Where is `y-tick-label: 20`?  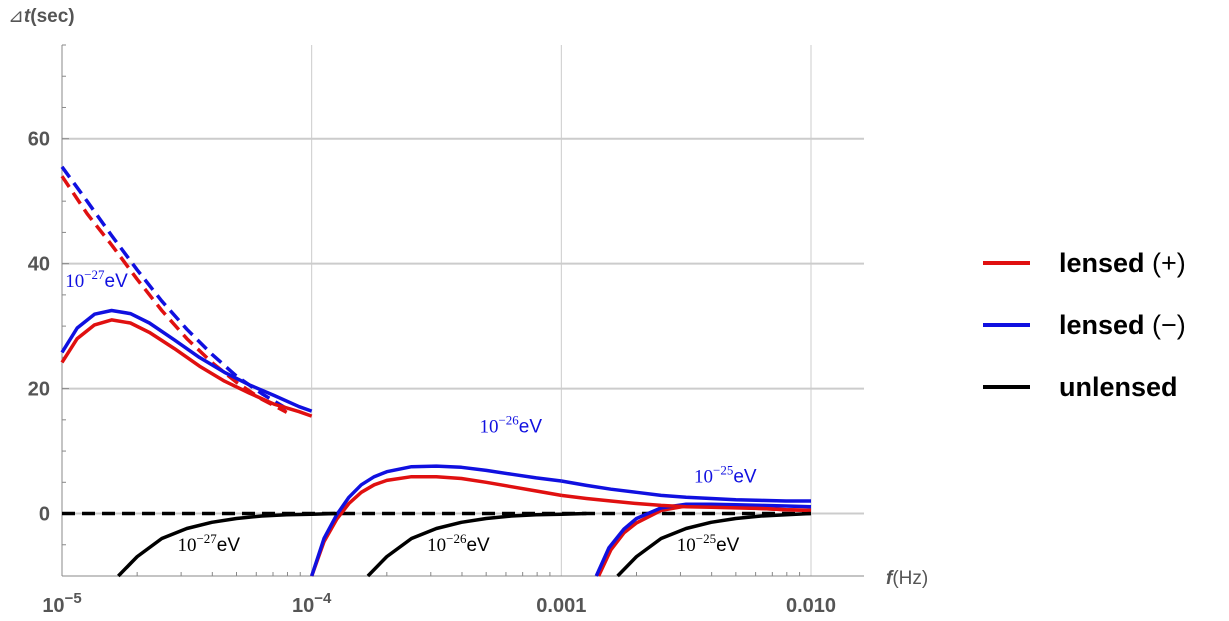 y-tick-label: 20 is located at coordinates (39, 390).